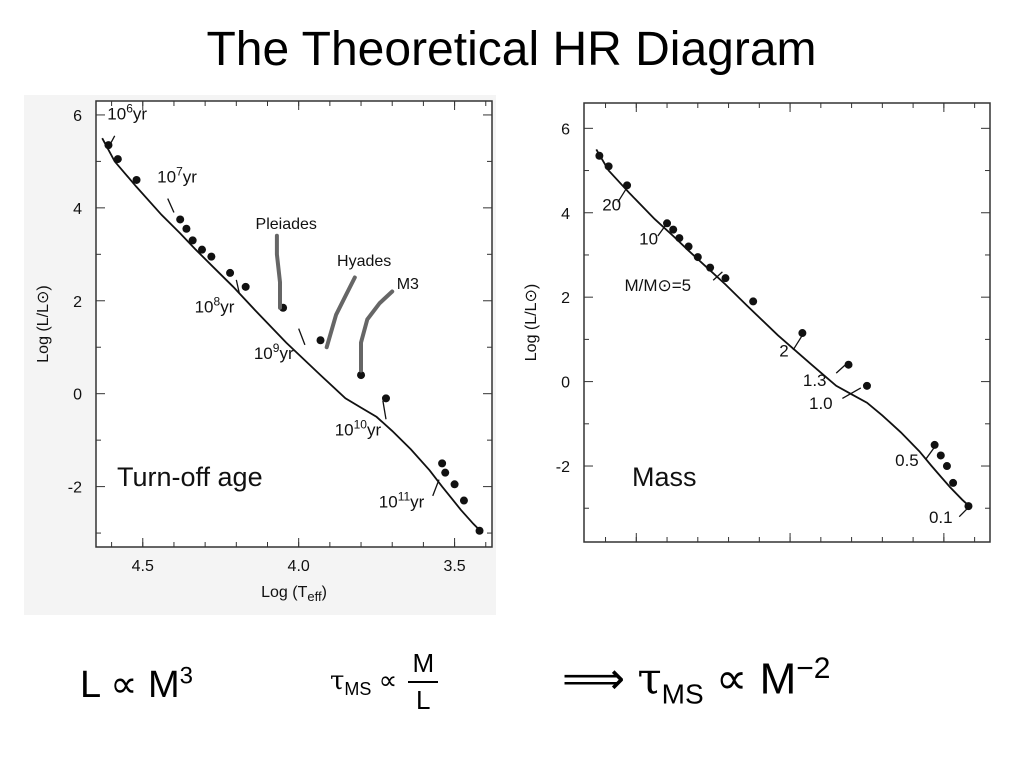  Describe the element at coordinates (731, 679) in the screenshot. I see `eq3-op: ∝` at that location.